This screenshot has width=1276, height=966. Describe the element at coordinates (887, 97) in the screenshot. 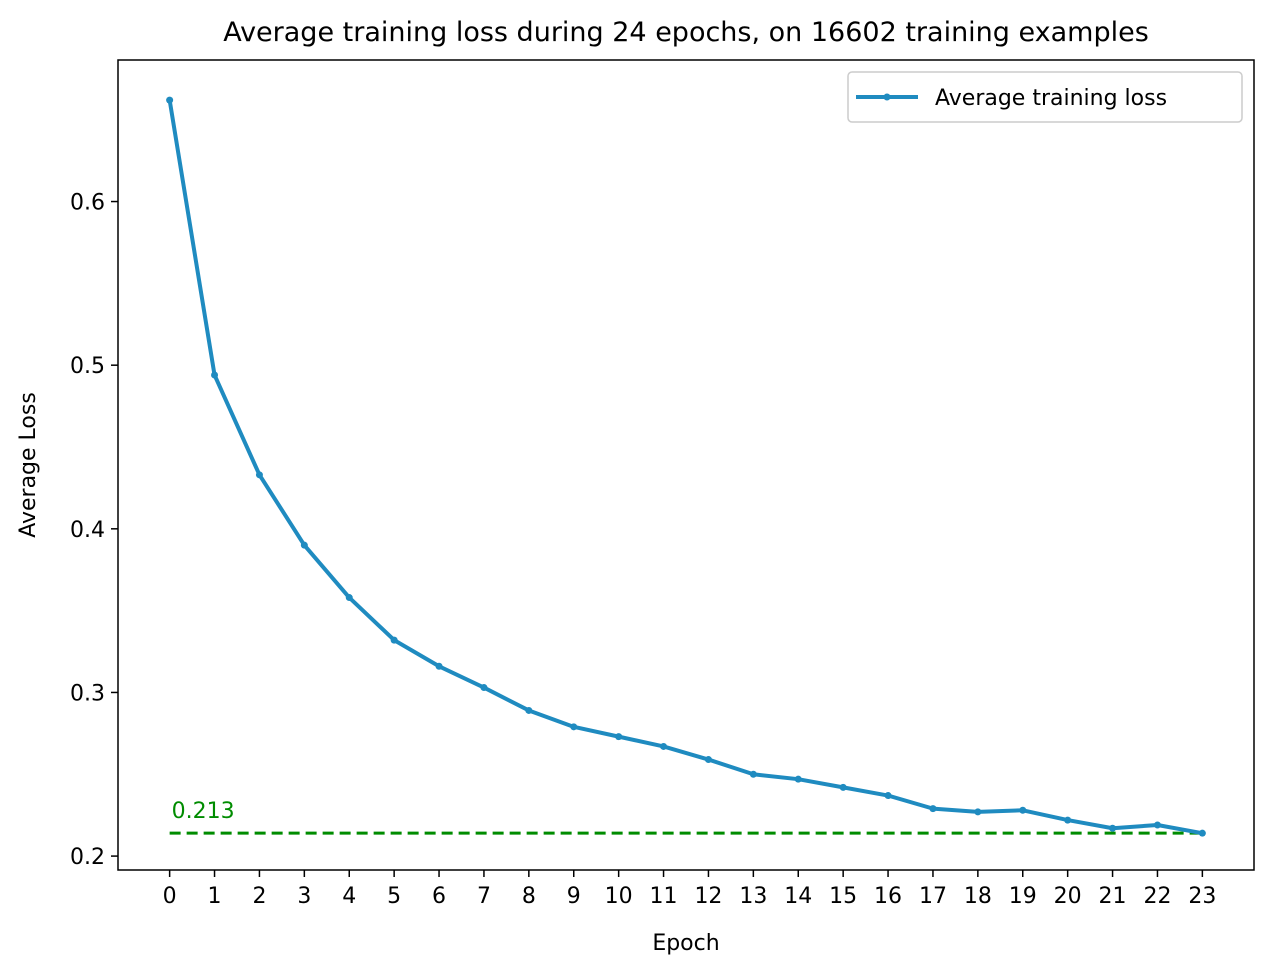

I see `legend-marker` at that location.